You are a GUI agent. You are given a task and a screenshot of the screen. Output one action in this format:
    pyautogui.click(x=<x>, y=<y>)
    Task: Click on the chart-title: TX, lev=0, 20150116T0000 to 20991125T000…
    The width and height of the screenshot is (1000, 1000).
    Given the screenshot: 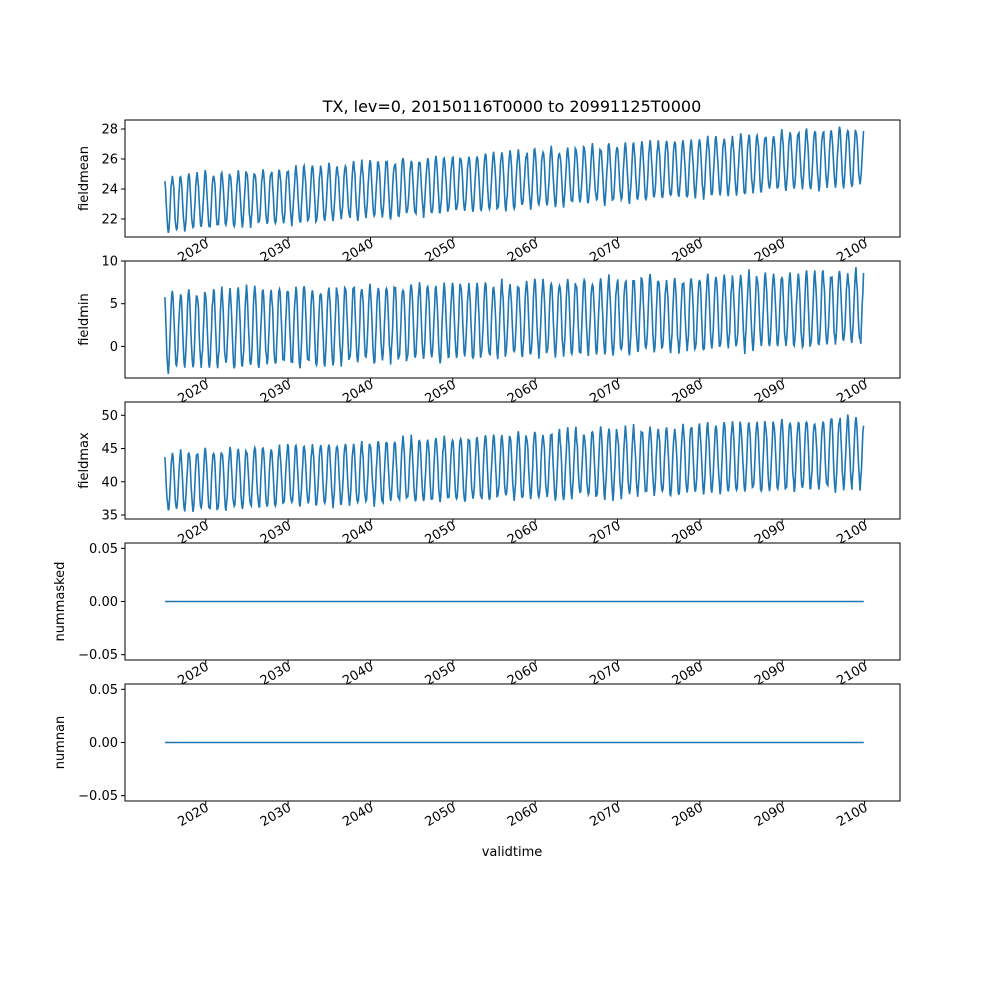 What is the action you would take?
    pyautogui.click(x=512, y=106)
    